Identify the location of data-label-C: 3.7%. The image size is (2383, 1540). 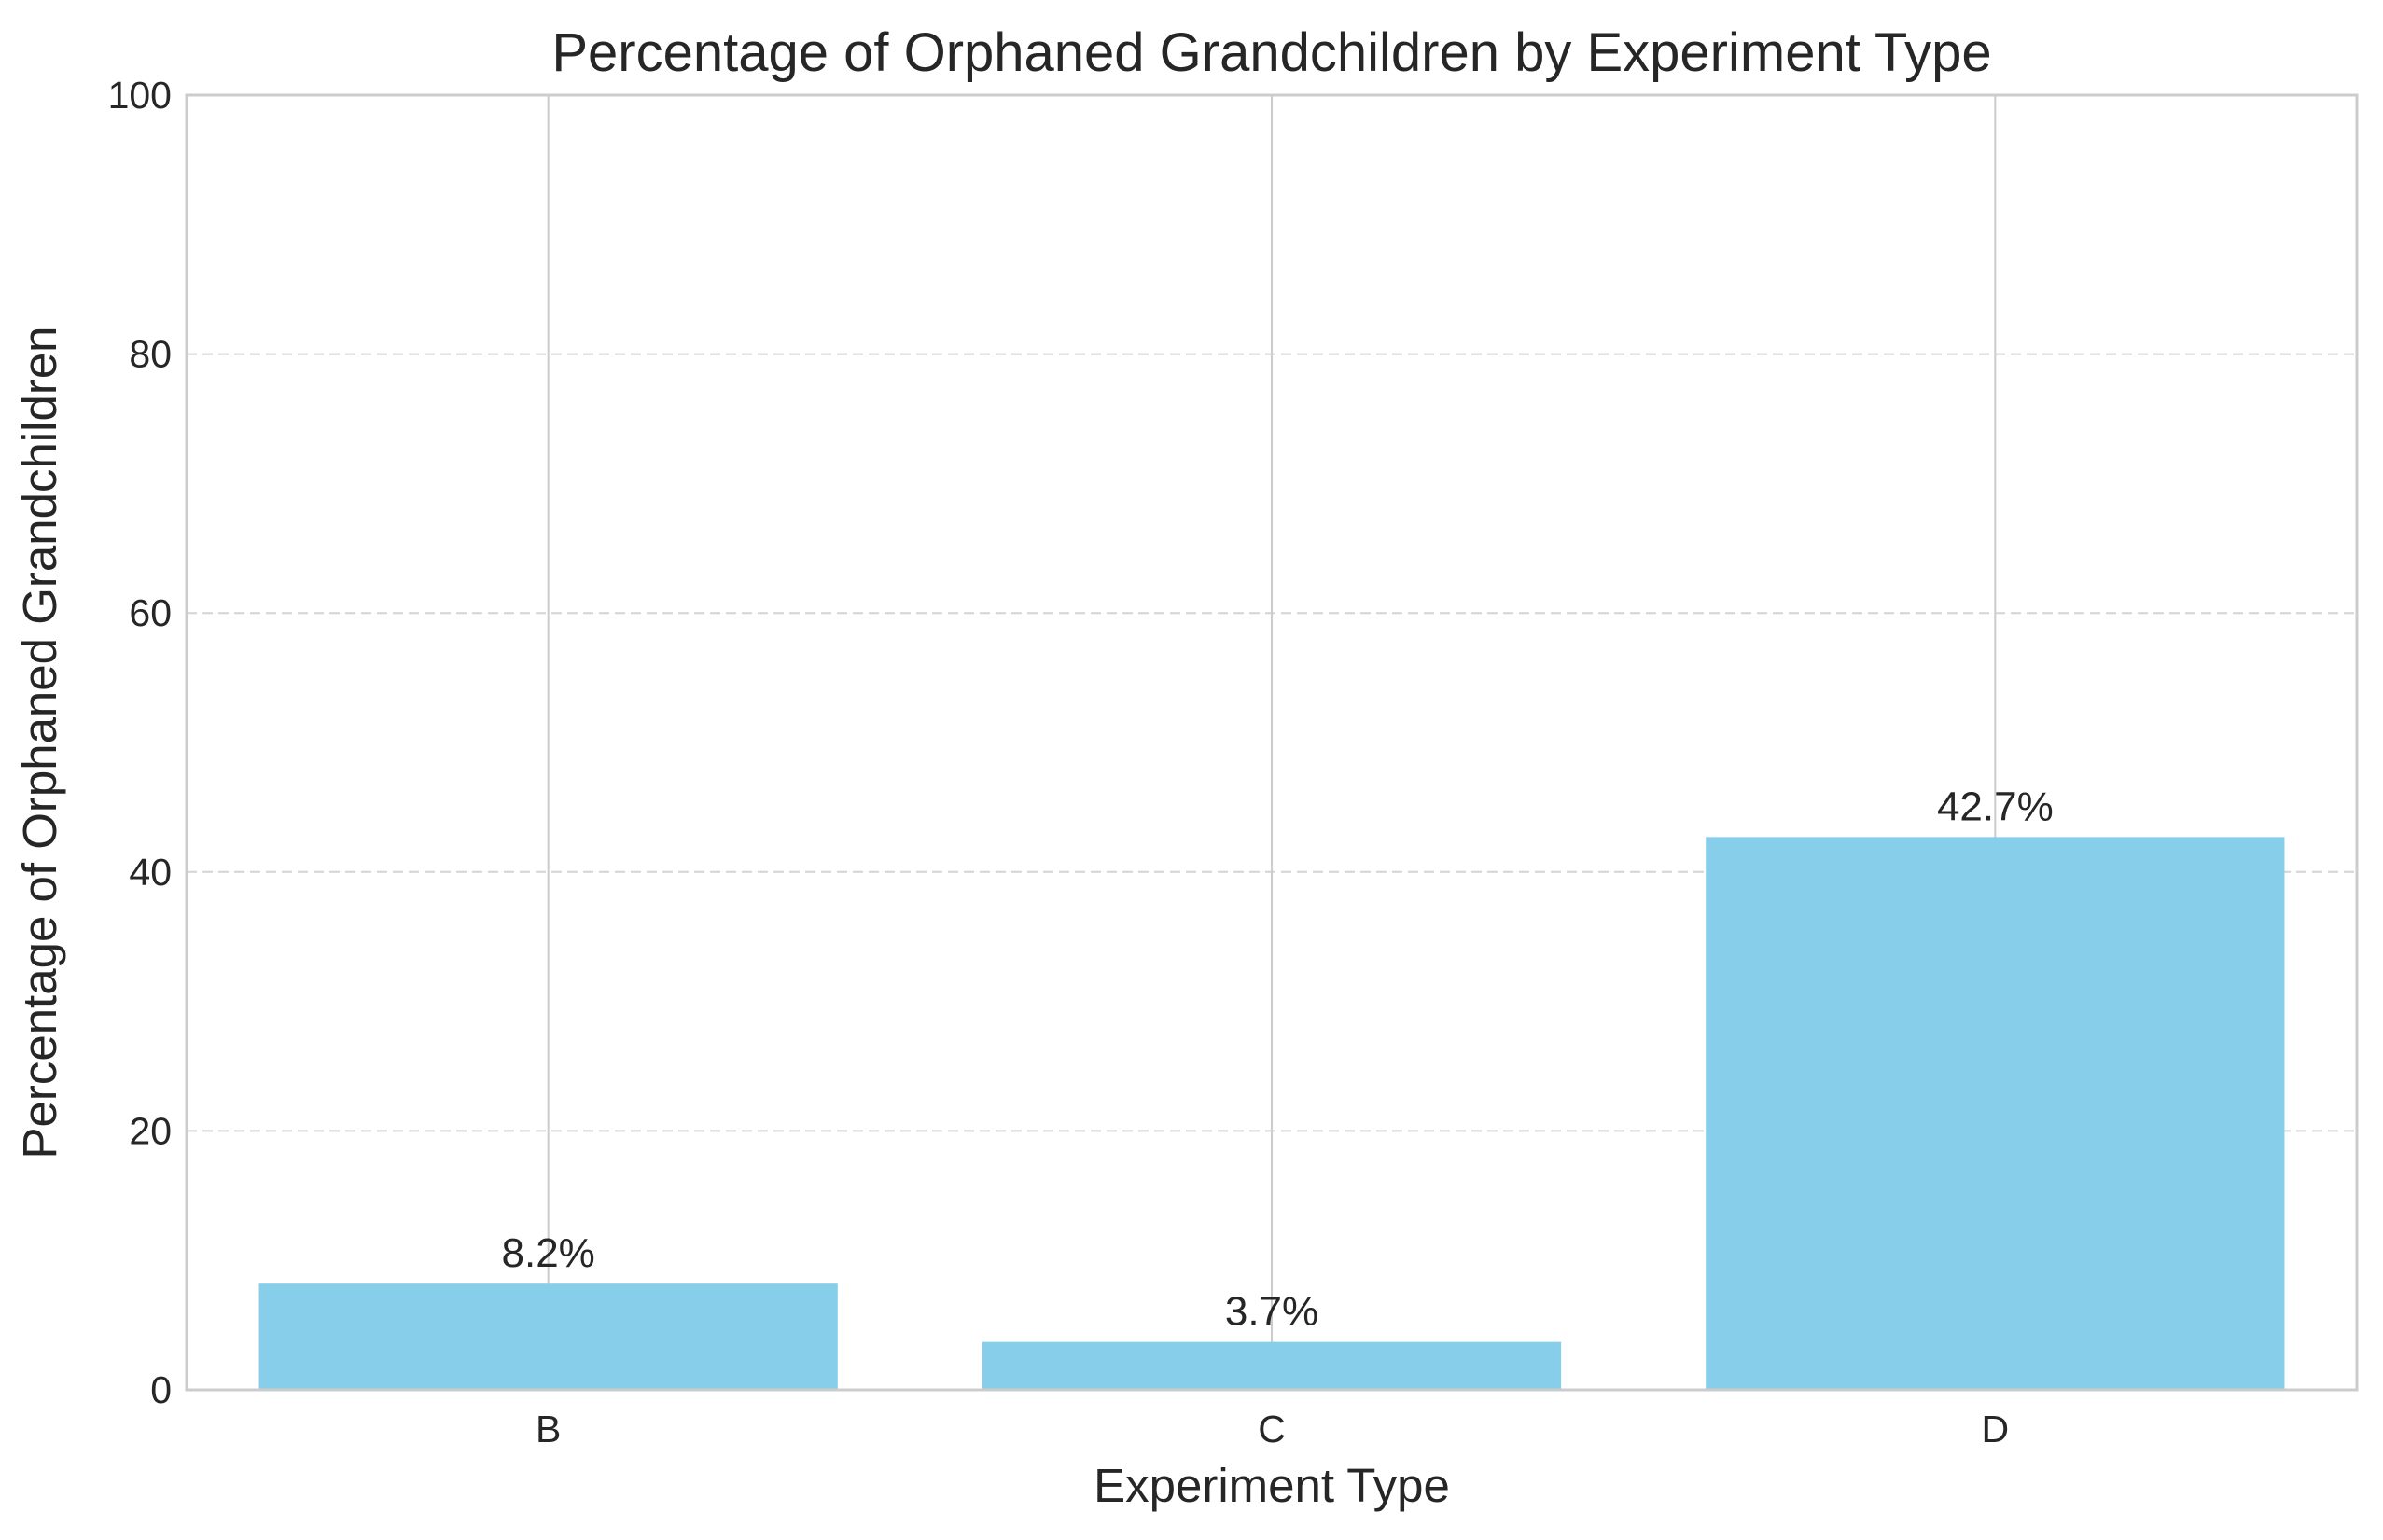
(1271, 1312).